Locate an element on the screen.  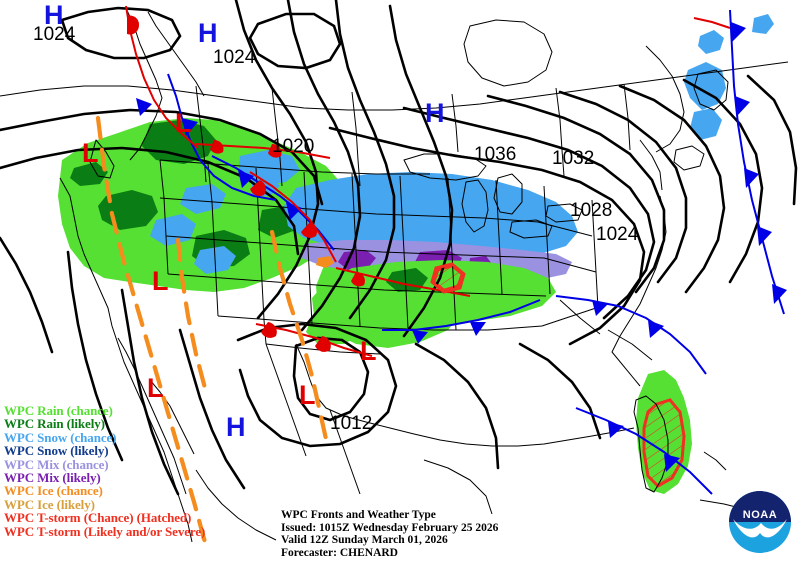
pressure-center-high-1: H is located at coordinates (54, 15).